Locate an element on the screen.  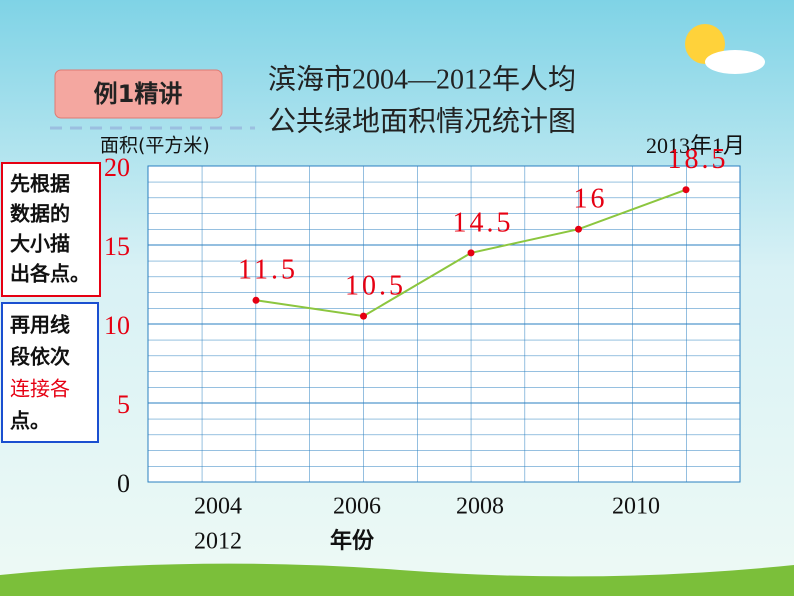
x-tick-label: 2004 is located at coordinates (218, 507).